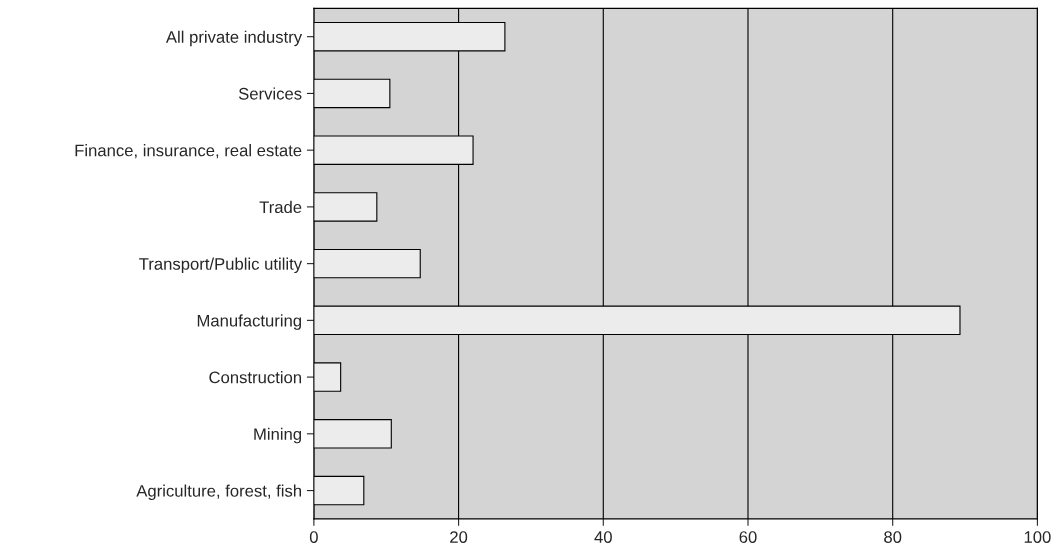  What do you see at coordinates (280, 207) in the screenshot?
I see `y-tick-label: Trade` at bounding box center [280, 207].